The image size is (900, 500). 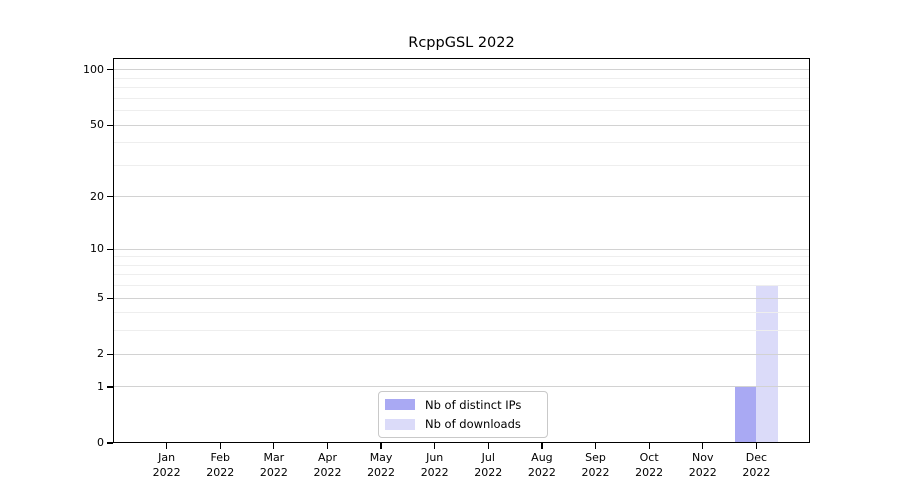 What do you see at coordinates (274, 457) in the screenshot?
I see `x-tick-label-line: Mar` at bounding box center [274, 457].